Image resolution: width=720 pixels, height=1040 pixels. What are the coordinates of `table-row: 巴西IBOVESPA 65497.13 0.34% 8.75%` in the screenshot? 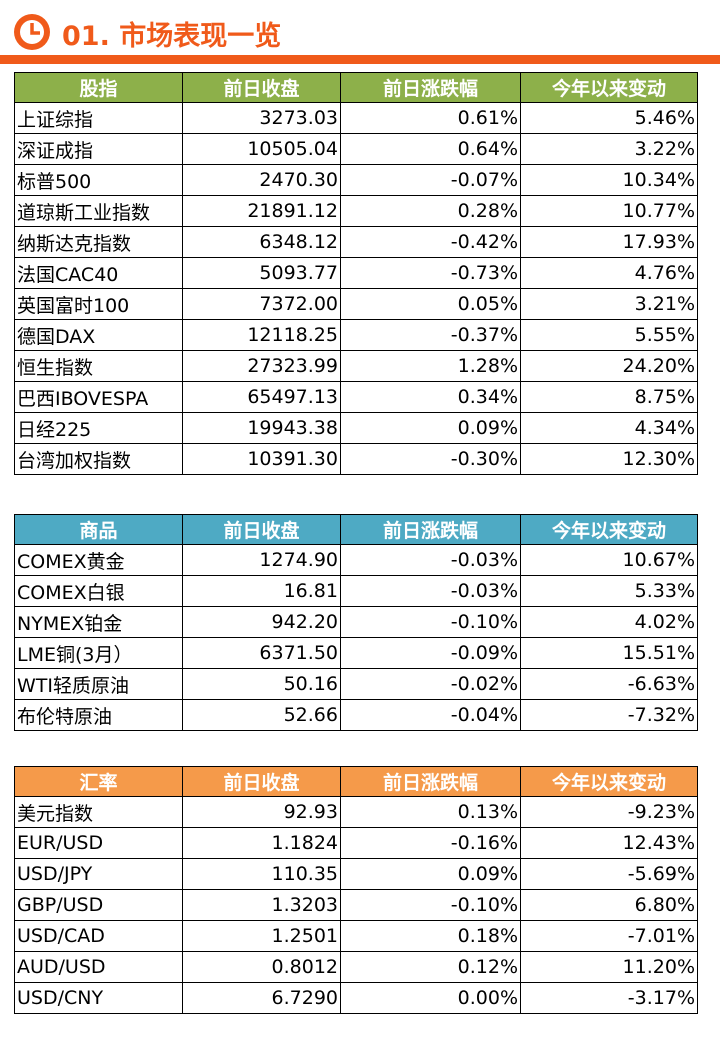 It's located at (356, 397).